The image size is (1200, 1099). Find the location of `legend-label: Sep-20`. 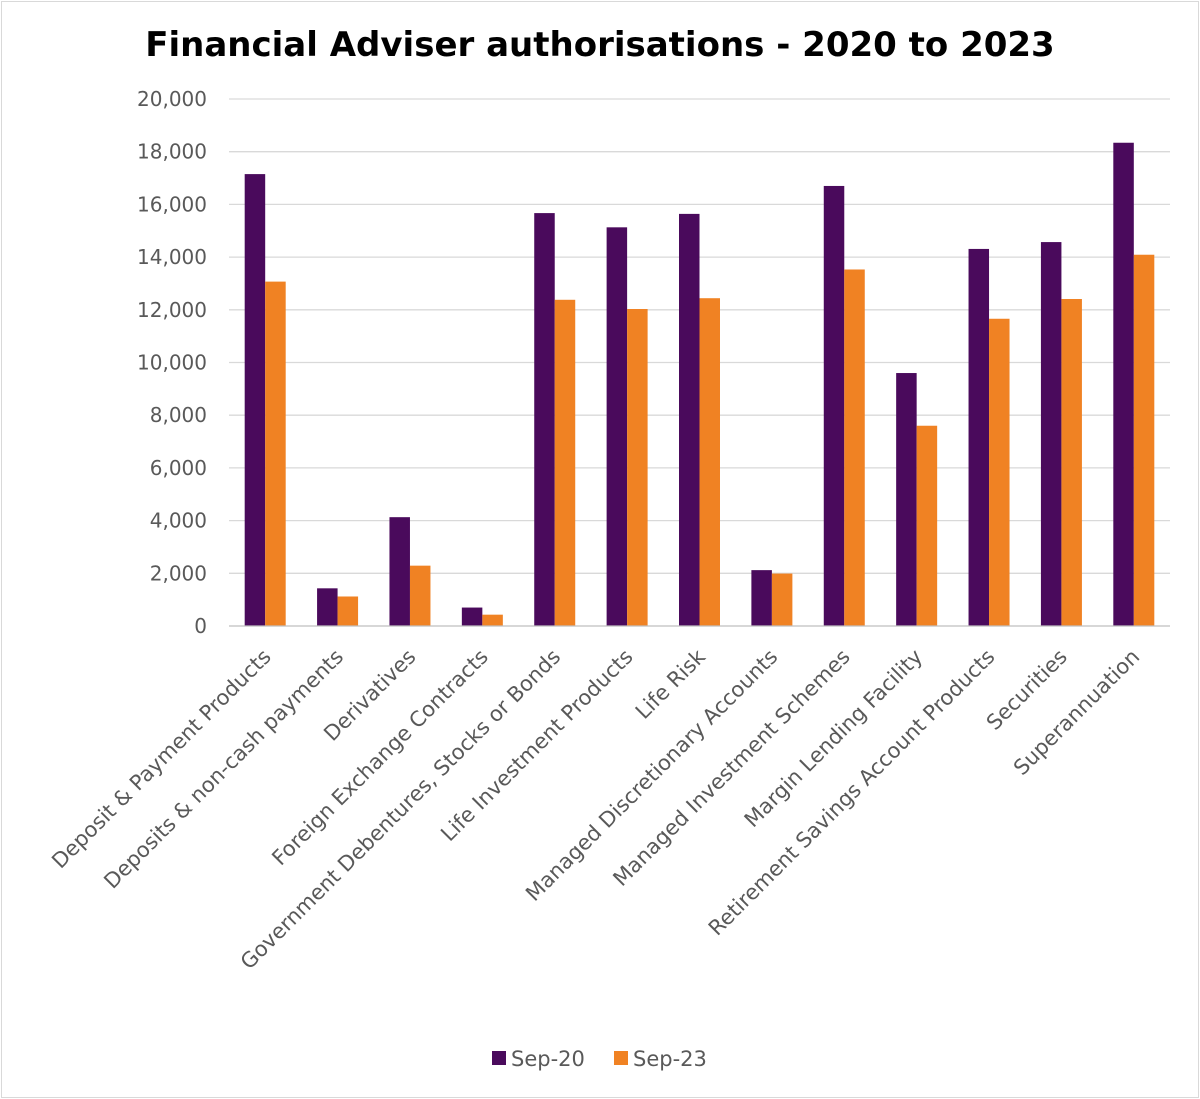

legend-label: Sep-20 is located at coordinates (548, 1059).